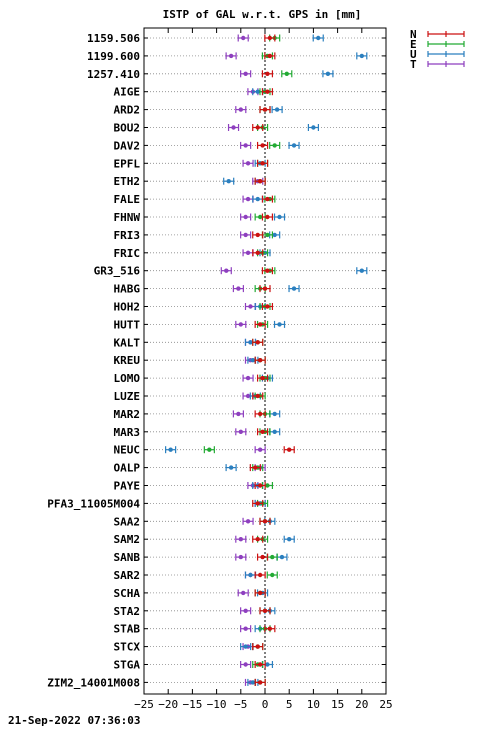 The width and height of the screenshot is (480, 729). Describe the element at coordinates (127, 629) in the screenshot. I see `station-label-STAB: STAB` at that location.